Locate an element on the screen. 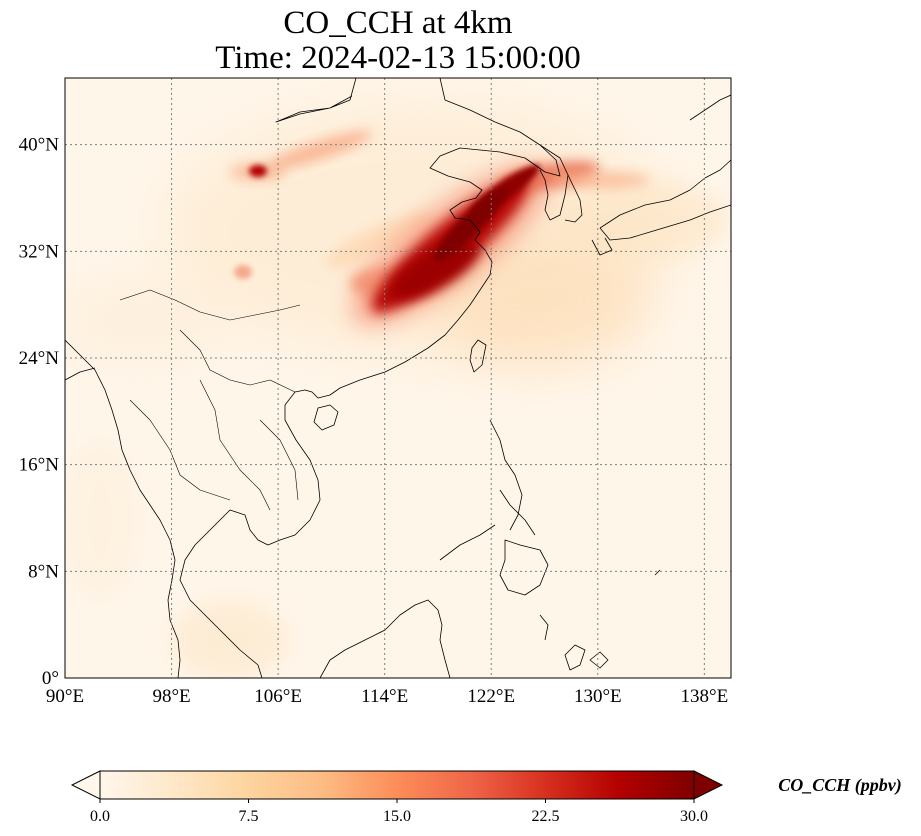  y-tick-label: 0° is located at coordinates (50, 678).